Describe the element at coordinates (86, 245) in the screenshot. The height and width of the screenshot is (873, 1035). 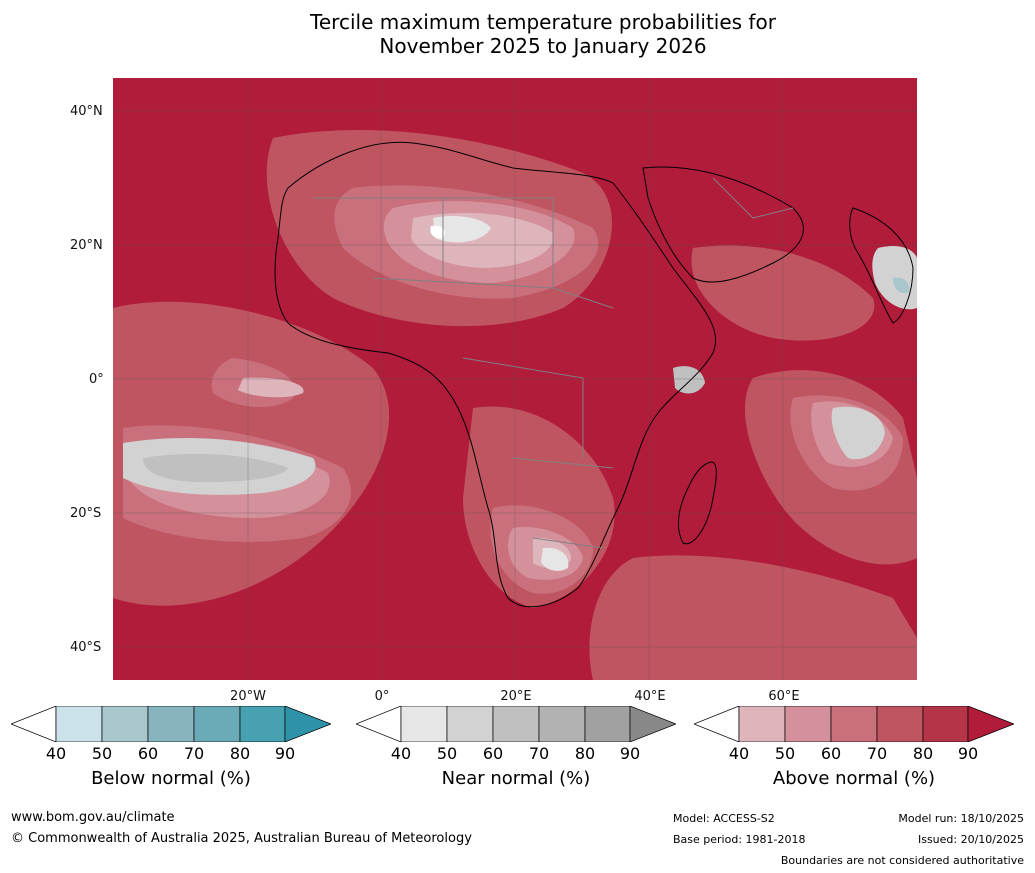
I see `lat-label-20n: 20°N` at that location.